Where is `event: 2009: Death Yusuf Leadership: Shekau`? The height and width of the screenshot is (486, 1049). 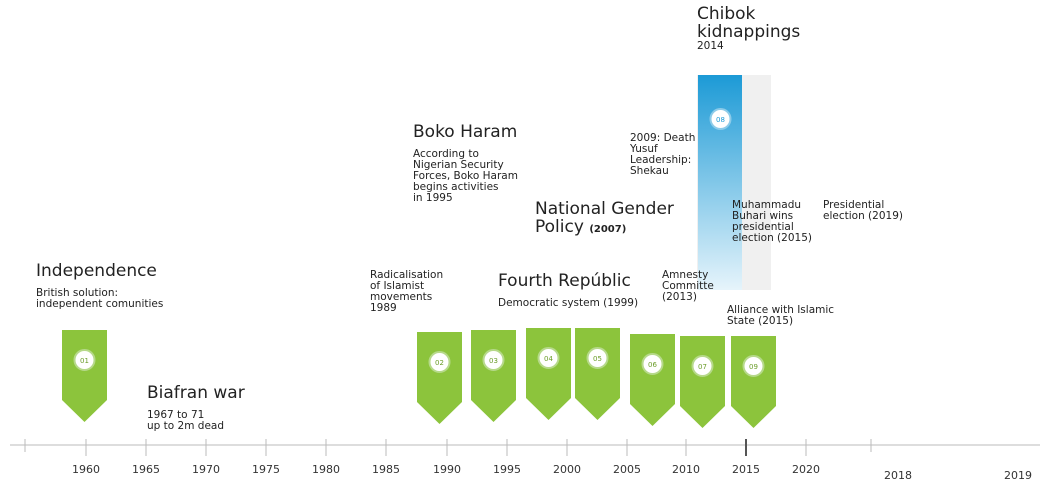 event: 2009: Death Yusuf Leadership: Shekau is located at coordinates (662, 155).